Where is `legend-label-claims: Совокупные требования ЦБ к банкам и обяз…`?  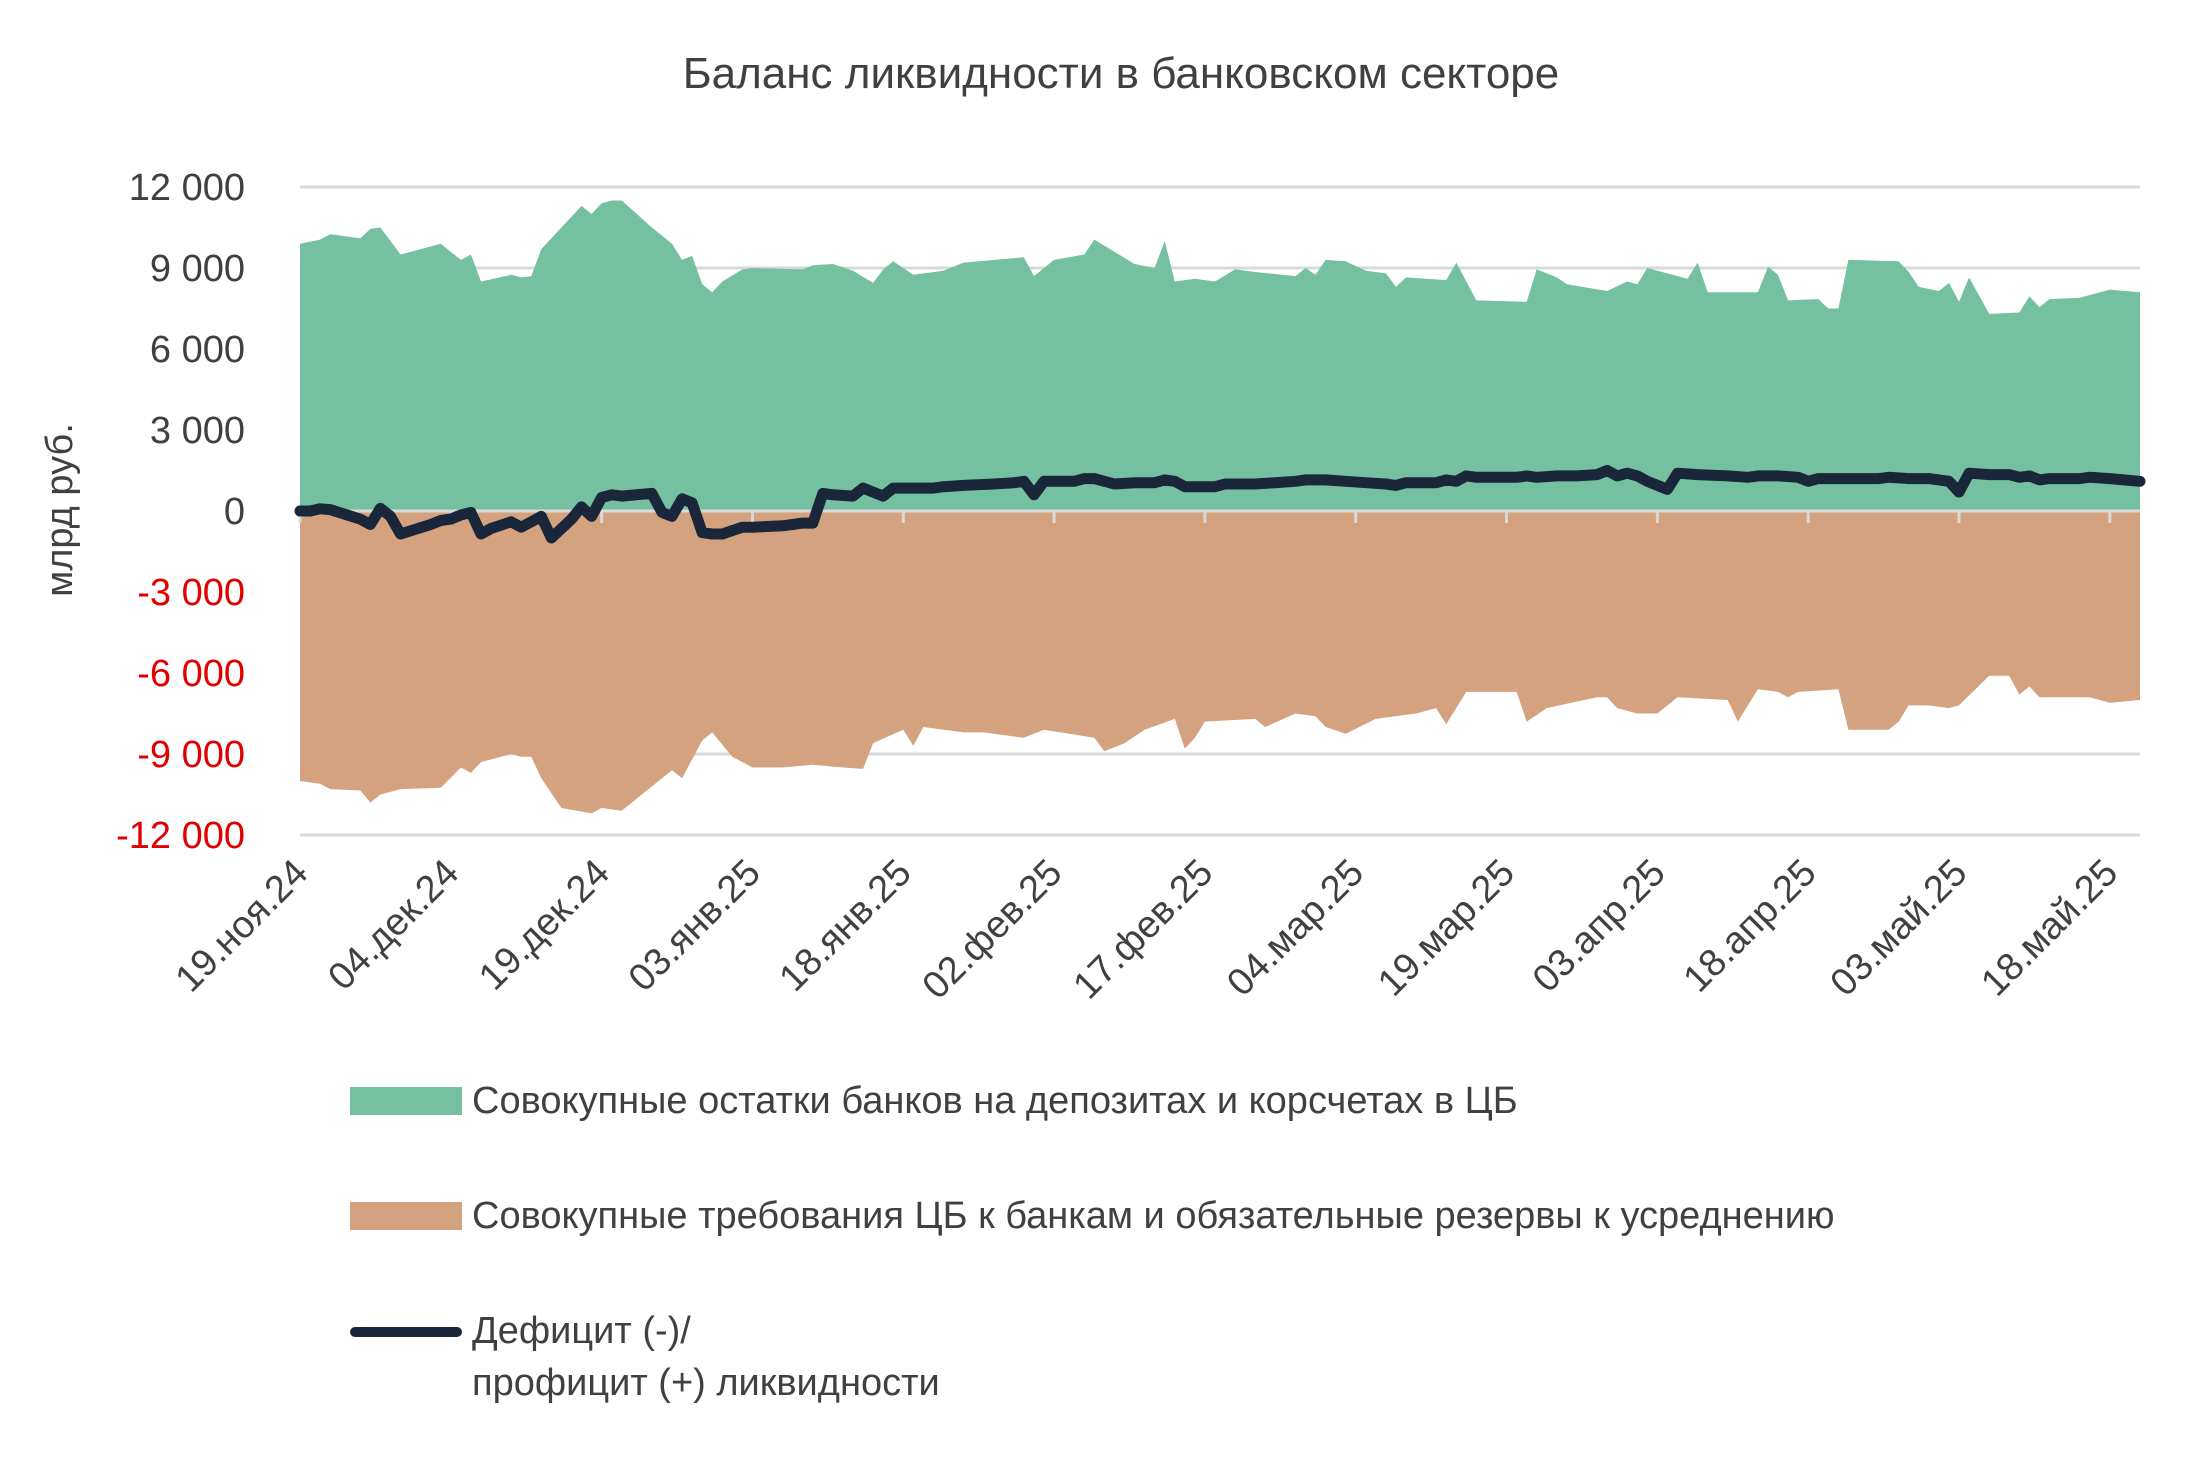
legend-label-claims: Совокупные требования ЦБ к банкам и обяз… is located at coordinates (1153, 1216).